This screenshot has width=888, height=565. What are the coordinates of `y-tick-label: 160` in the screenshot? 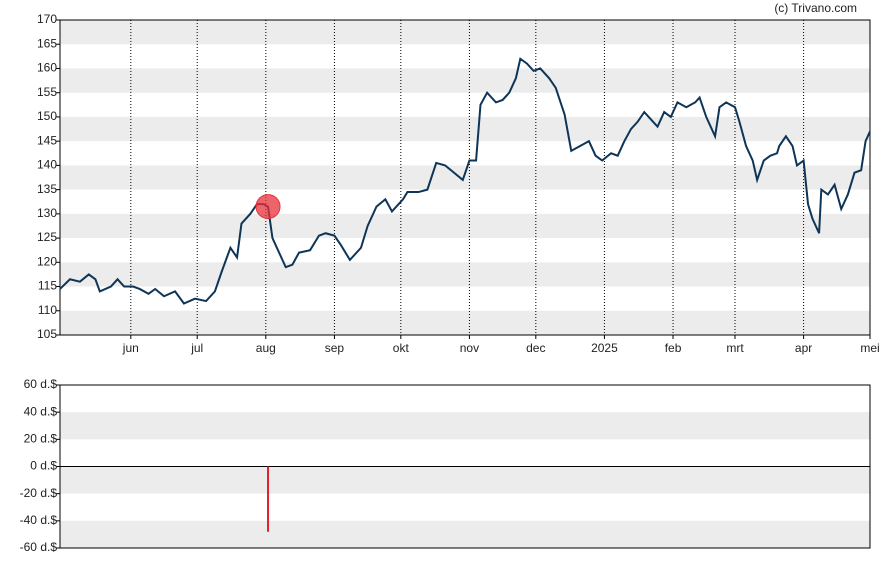 It's located at (47, 68).